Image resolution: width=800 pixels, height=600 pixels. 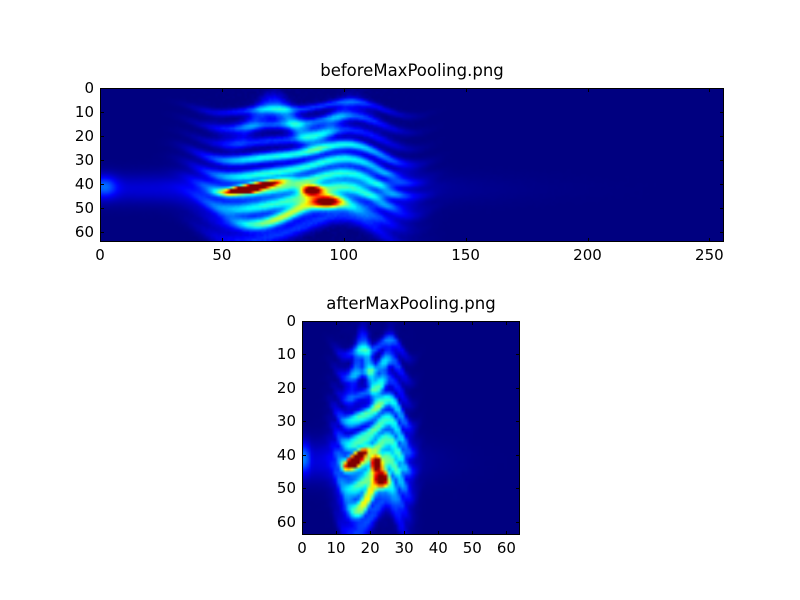 What do you see at coordinates (344, 255) in the screenshot?
I see `x-tick-label: 100` at bounding box center [344, 255].